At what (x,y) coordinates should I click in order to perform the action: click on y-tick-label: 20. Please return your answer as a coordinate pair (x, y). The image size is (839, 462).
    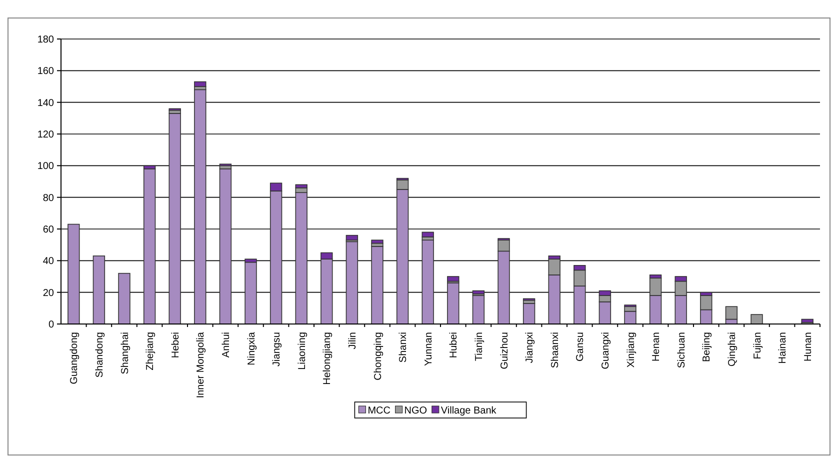
    Looking at the image, I should click on (48, 293).